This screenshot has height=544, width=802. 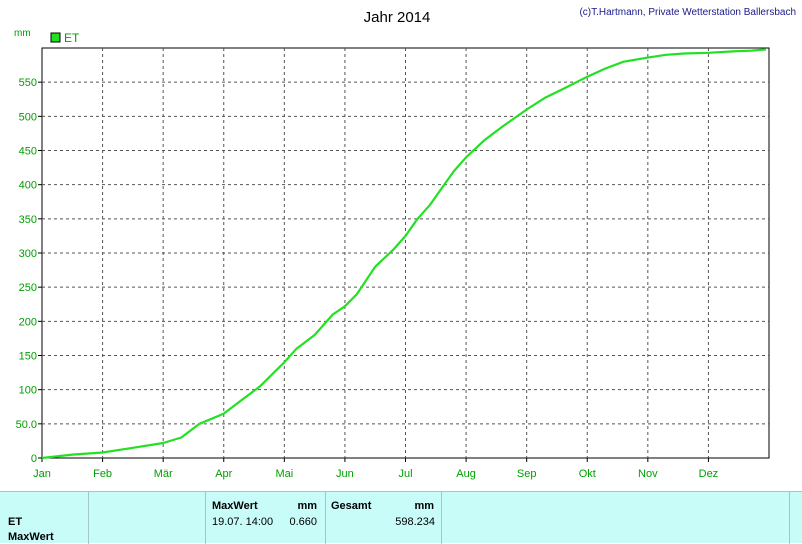 What do you see at coordinates (284, 474) in the screenshot?
I see `x-tick-label: Mai` at bounding box center [284, 474].